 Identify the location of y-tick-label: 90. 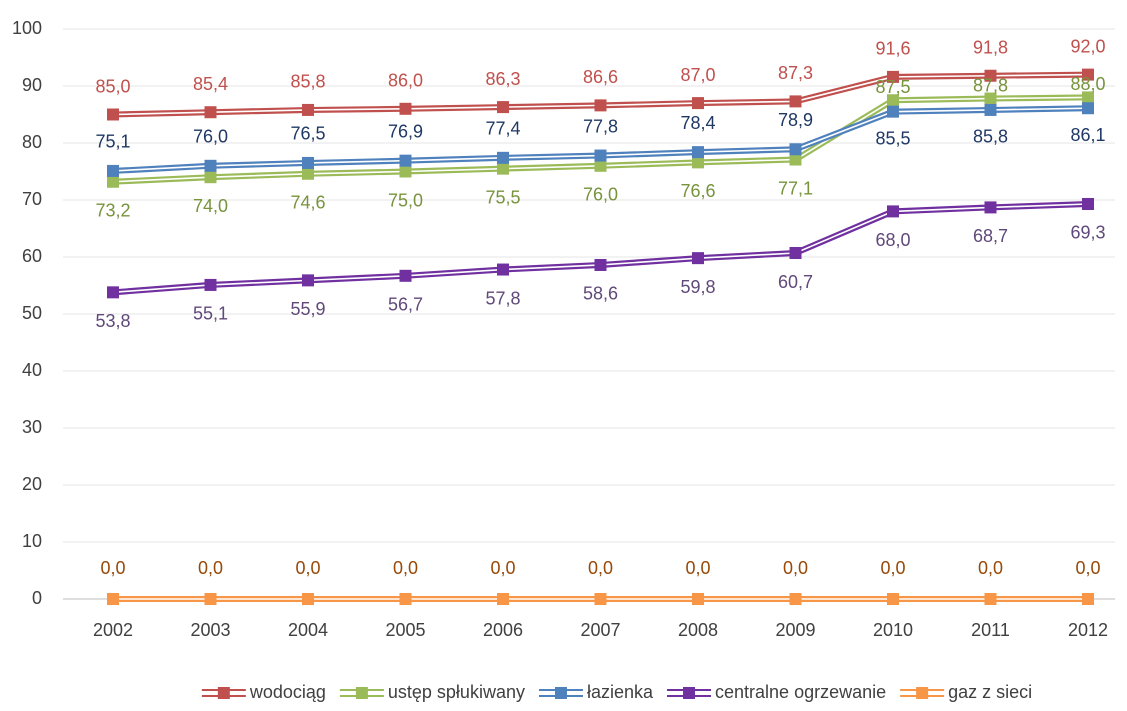
(32, 85).